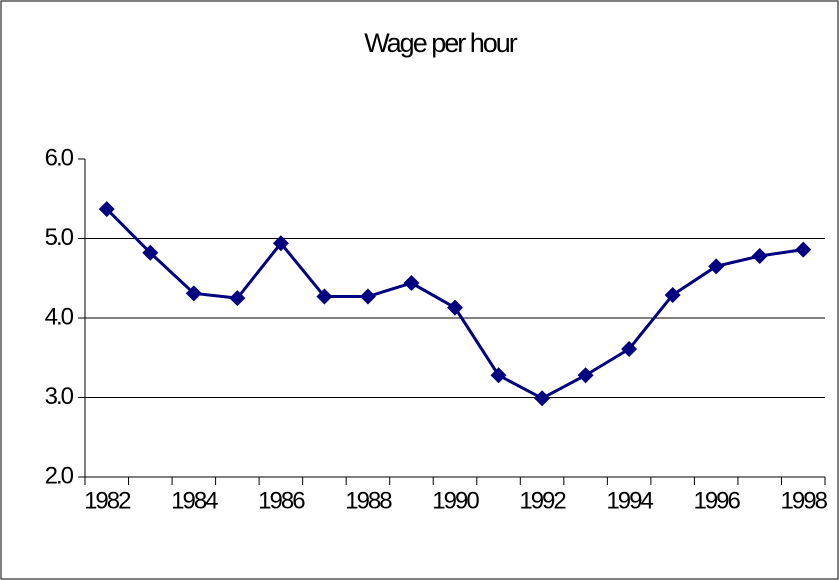 Image resolution: width=839 pixels, height=580 pixels. What do you see at coordinates (368, 500) in the screenshot?
I see `x-tick-label: 1988` at bounding box center [368, 500].